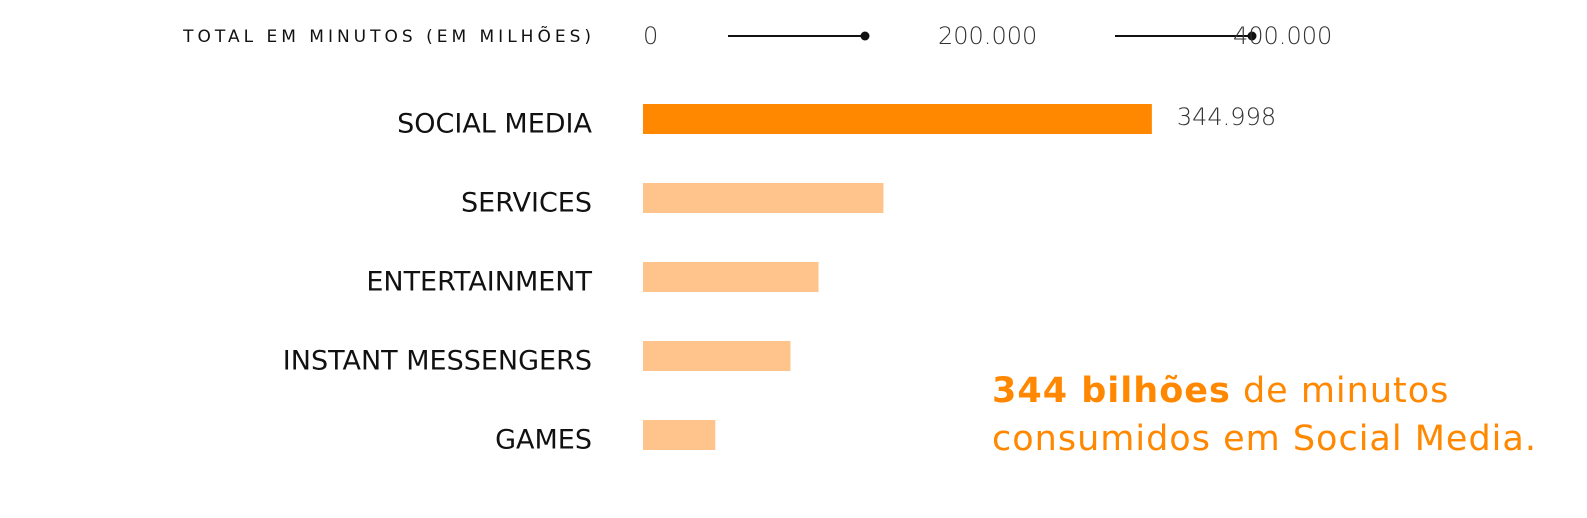 The image size is (1587, 518). What do you see at coordinates (987, 36) in the screenshot?
I see `x-tick-label: 200.000` at bounding box center [987, 36].